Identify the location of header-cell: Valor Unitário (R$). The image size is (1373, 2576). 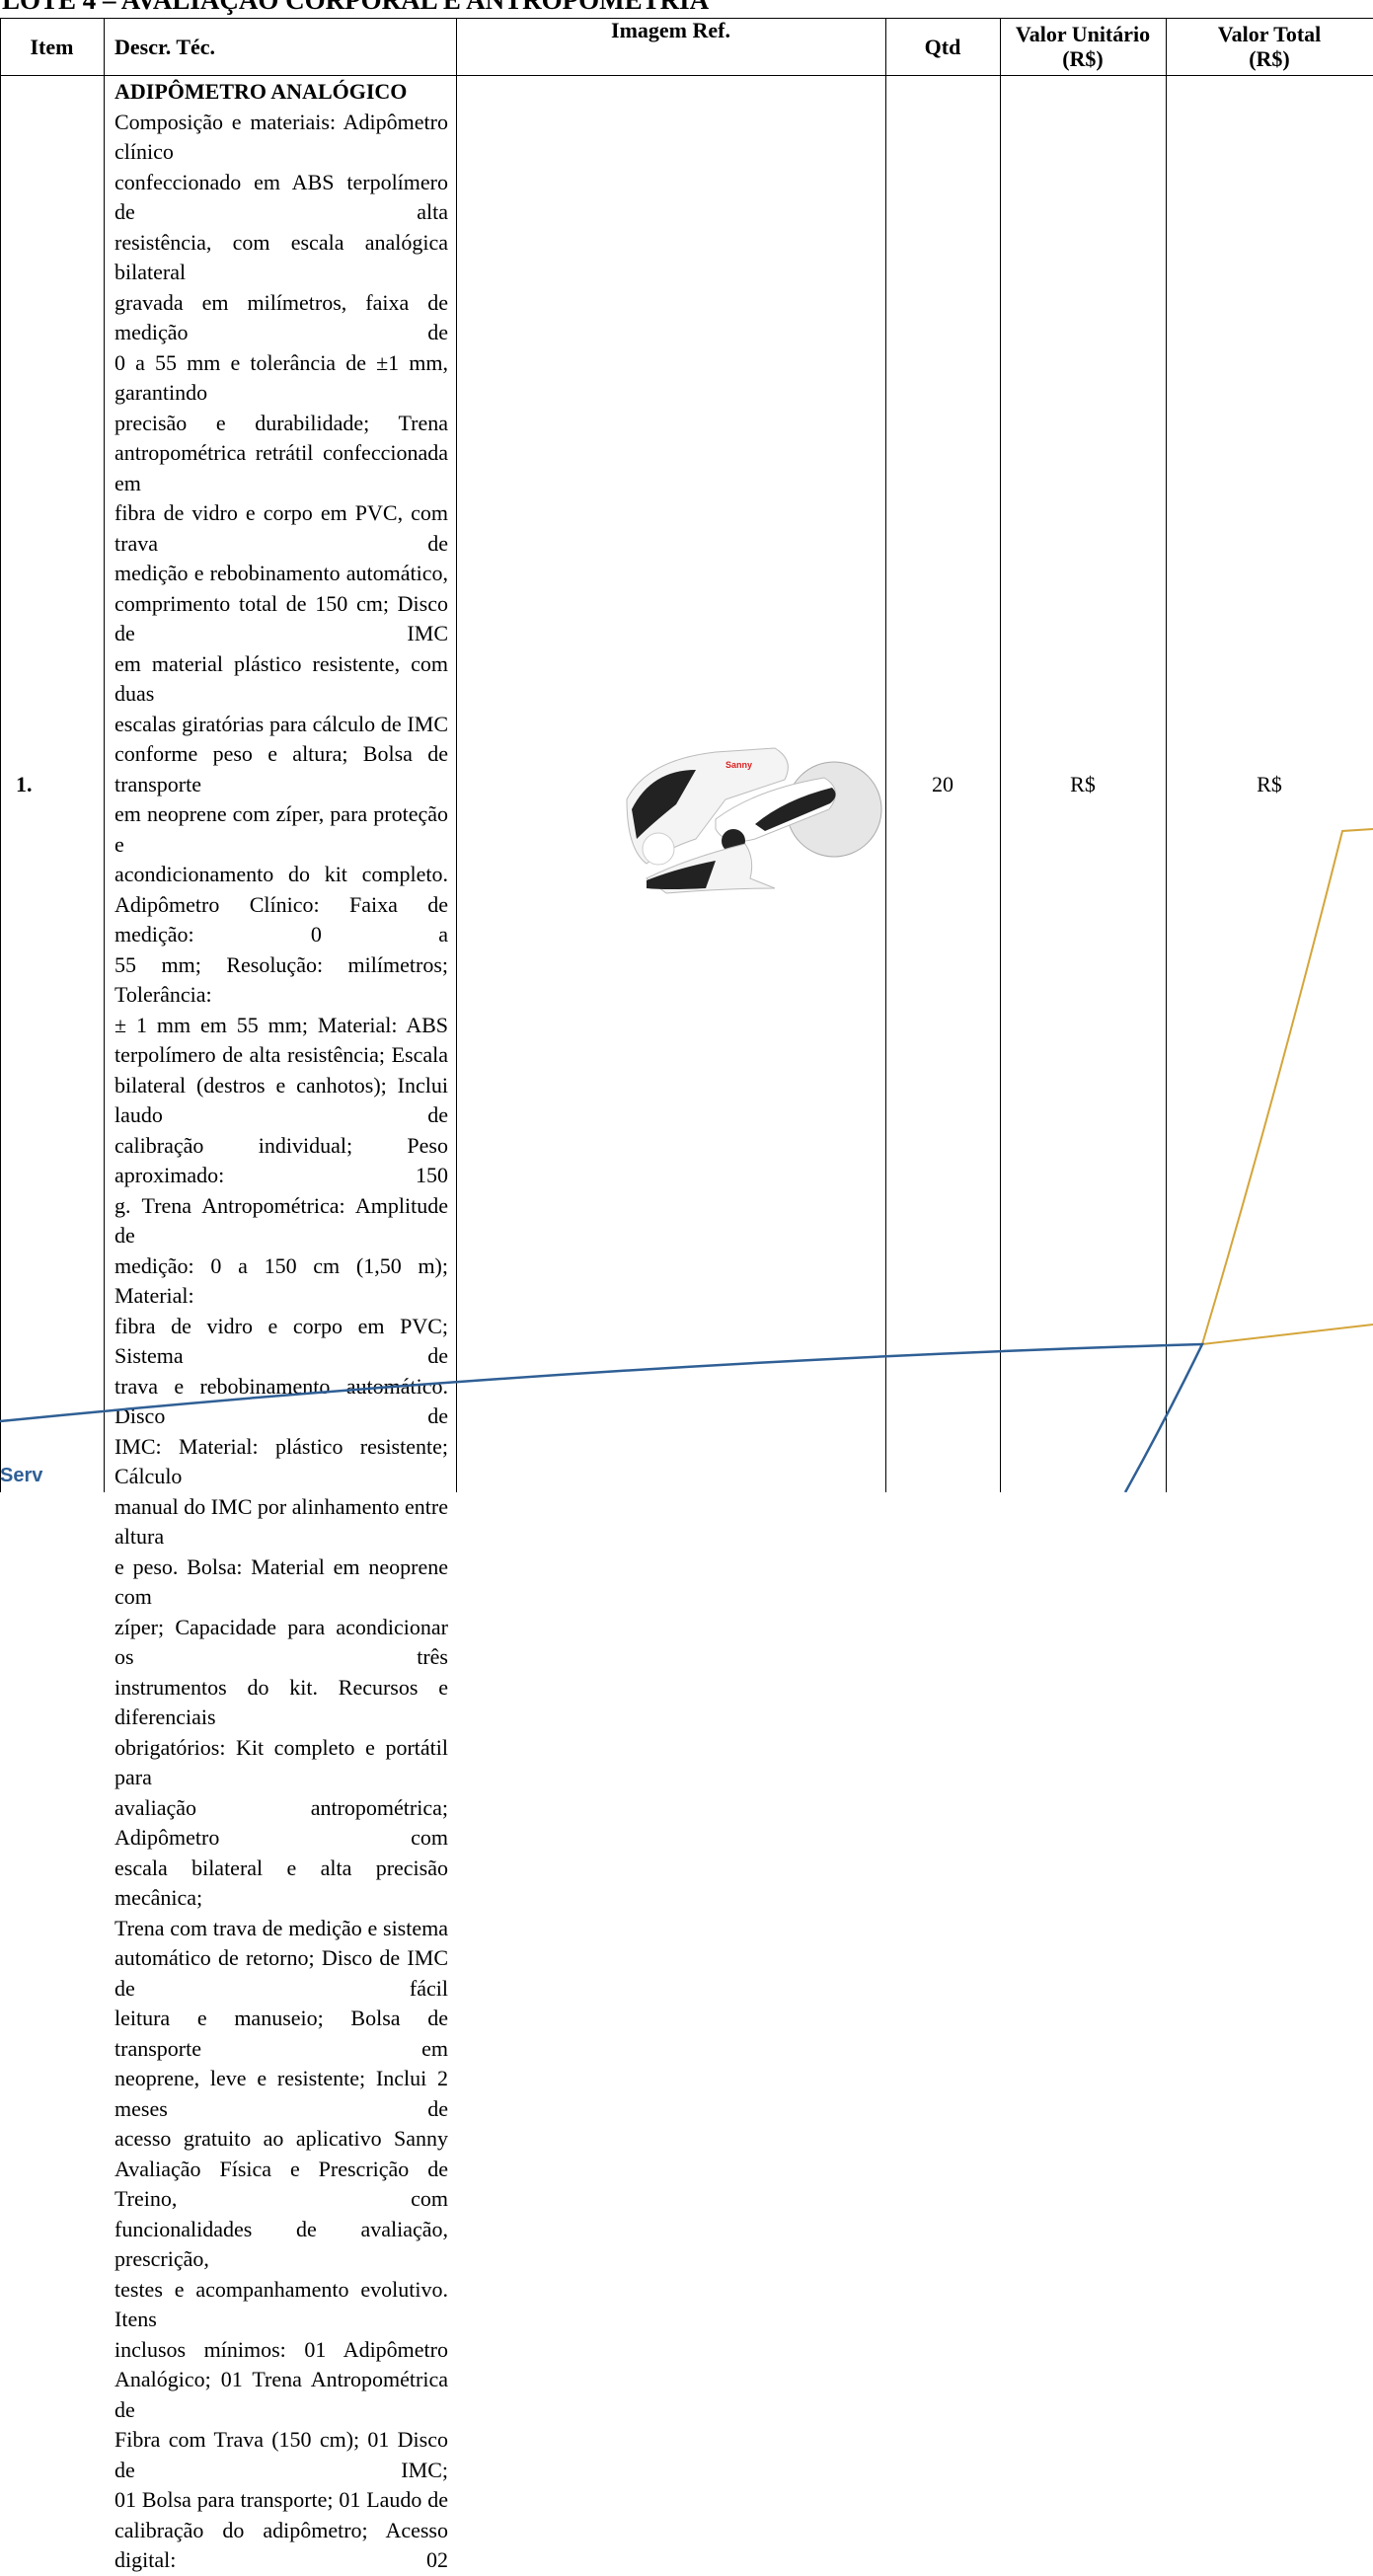
(1083, 47).